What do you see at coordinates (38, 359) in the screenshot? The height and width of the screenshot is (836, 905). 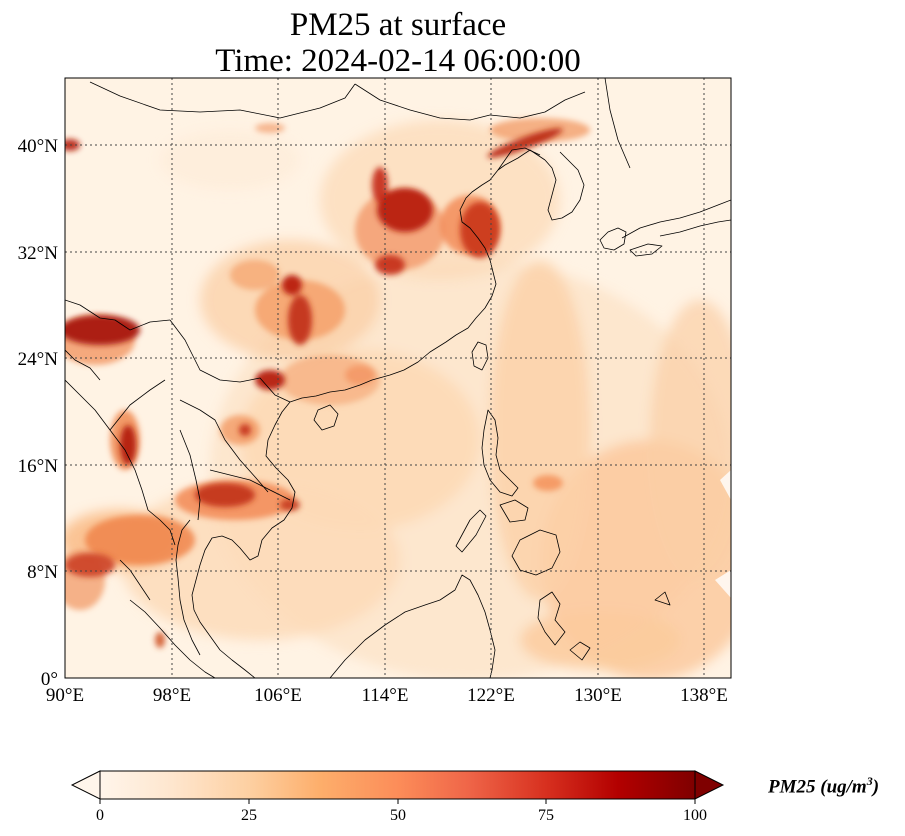 I see `lat-tick-label: 24°N` at bounding box center [38, 359].